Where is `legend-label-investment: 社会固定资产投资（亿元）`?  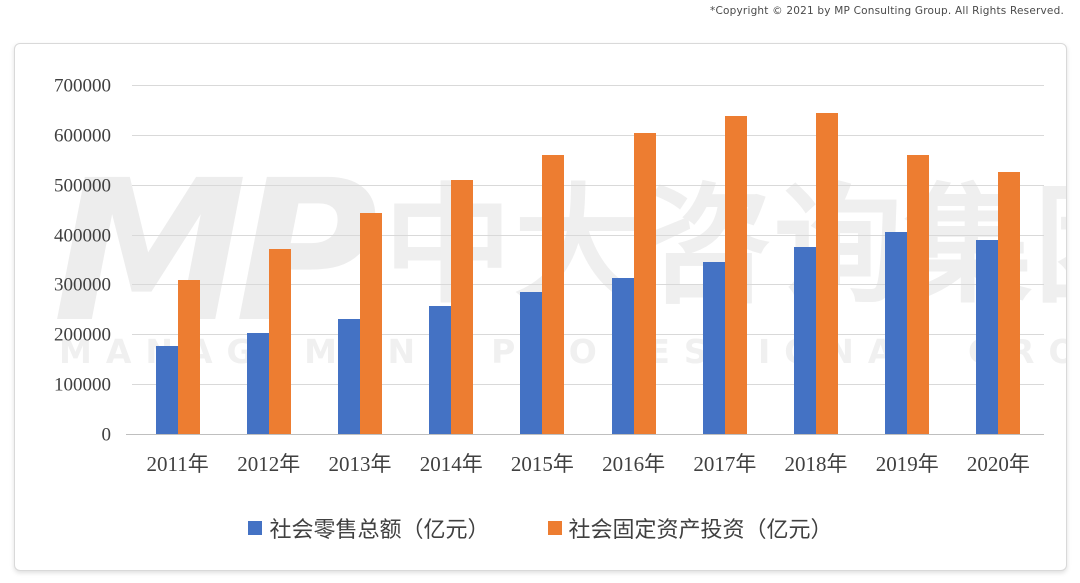 legend-label-investment: 社会固定资产投资（亿元） is located at coordinates (700, 529).